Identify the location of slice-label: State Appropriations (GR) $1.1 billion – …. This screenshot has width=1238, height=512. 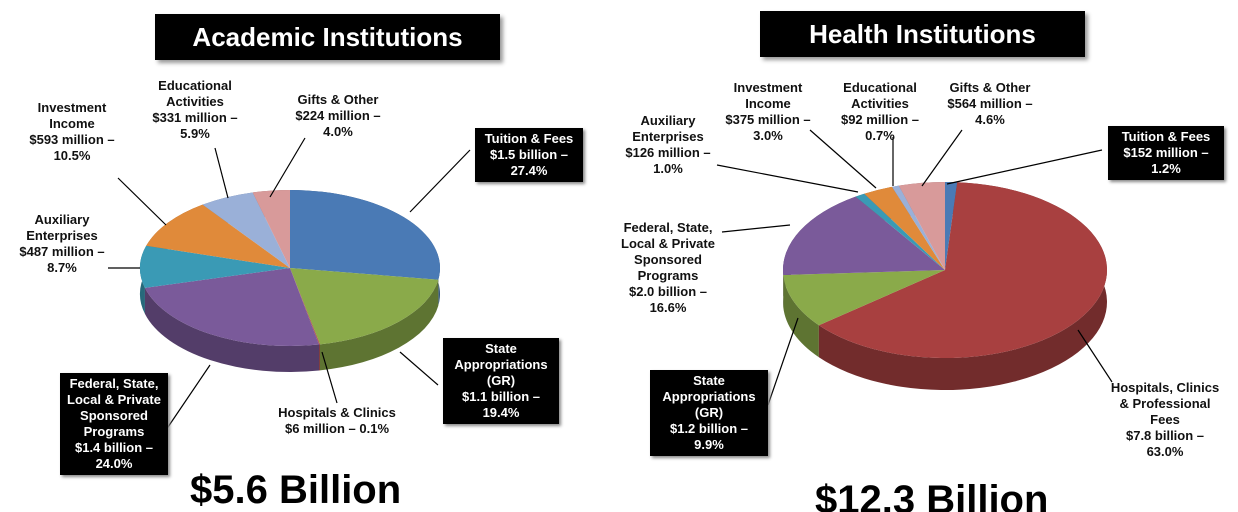
(501, 381).